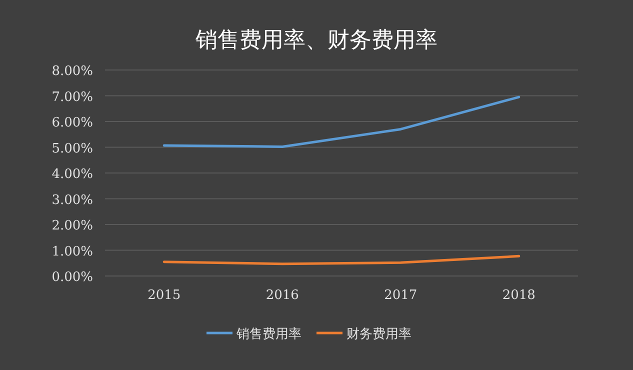  What do you see at coordinates (269, 334) in the screenshot?
I see `legend-label: 销售费用率` at bounding box center [269, 334].